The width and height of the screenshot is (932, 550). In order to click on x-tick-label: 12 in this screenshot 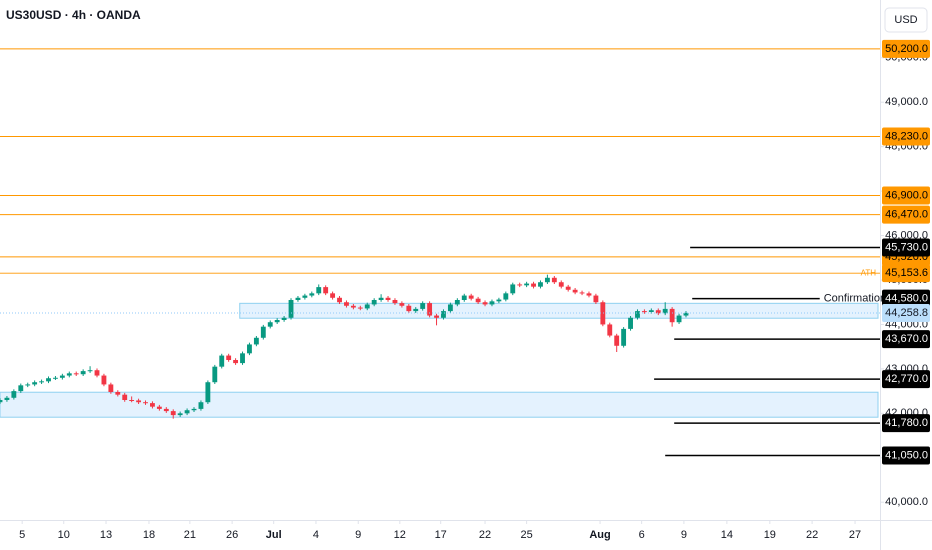, I will do `click(400, 535)`.